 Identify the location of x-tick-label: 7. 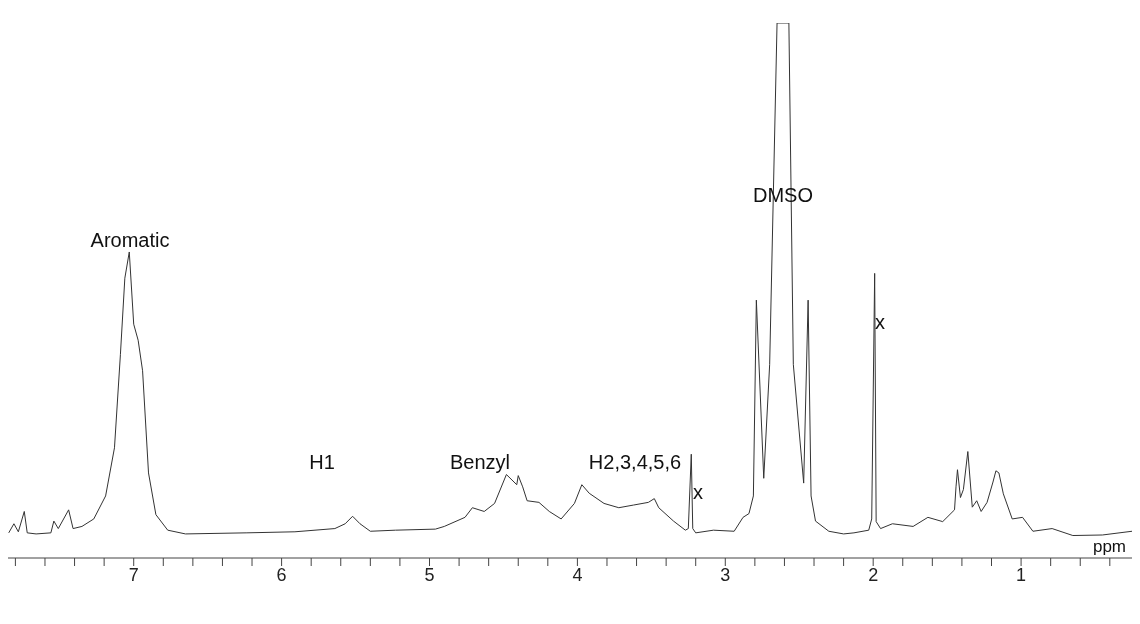
(133, 574).